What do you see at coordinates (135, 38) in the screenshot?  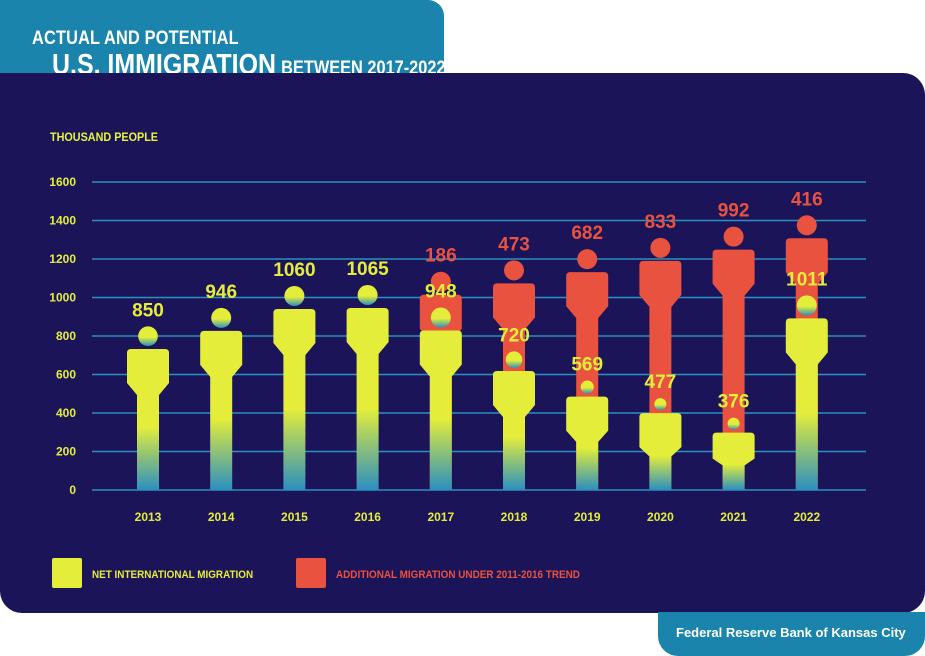 I see `chart-title-line1: ACTUAL AND POTENTIAL` at bounding box center [135, 38].